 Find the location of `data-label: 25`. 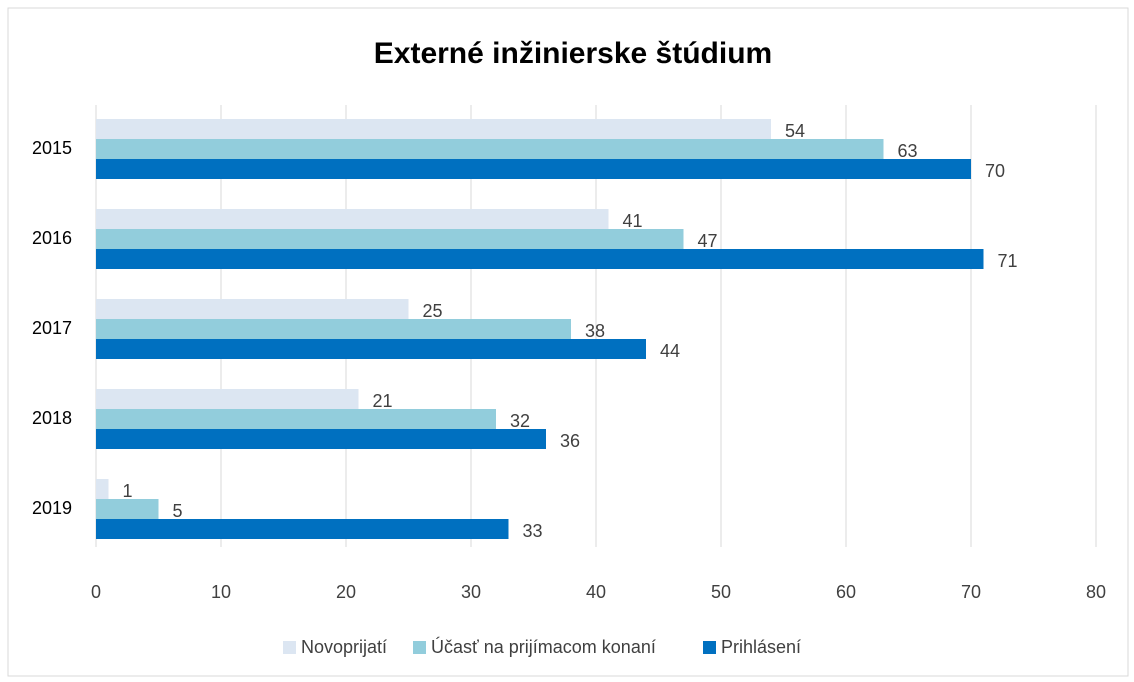

data-label: 25 is located at coordinates (433, 311).